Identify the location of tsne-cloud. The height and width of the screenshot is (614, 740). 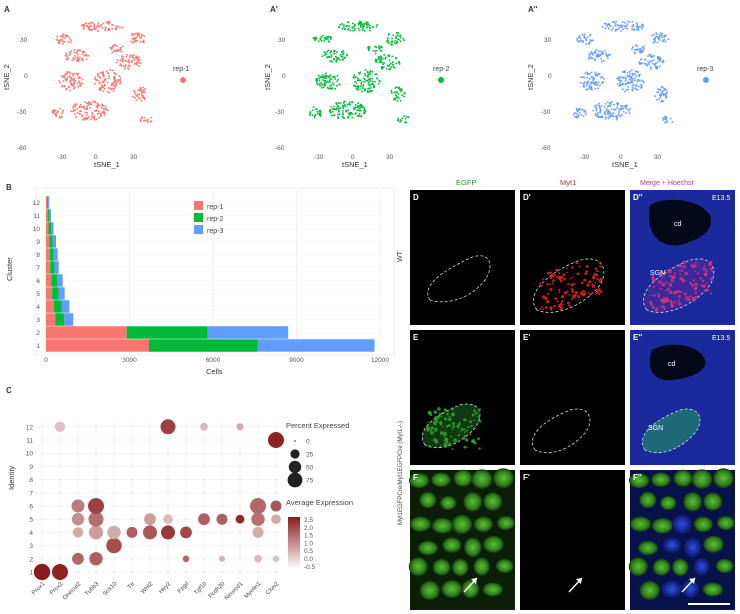
(102, 72).